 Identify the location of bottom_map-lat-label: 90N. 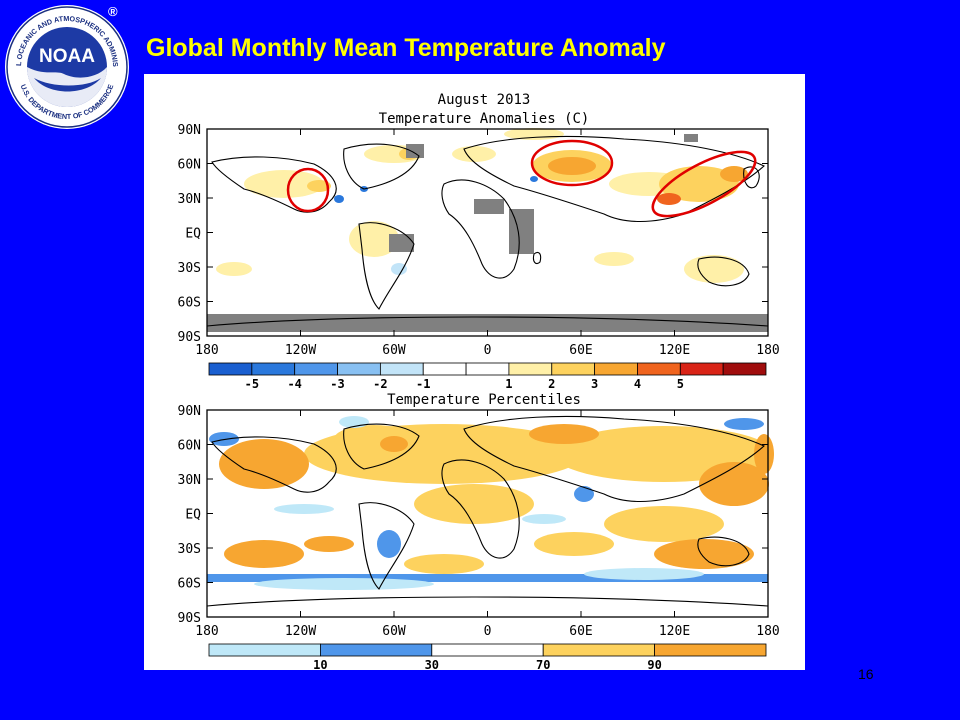
(189, 411).